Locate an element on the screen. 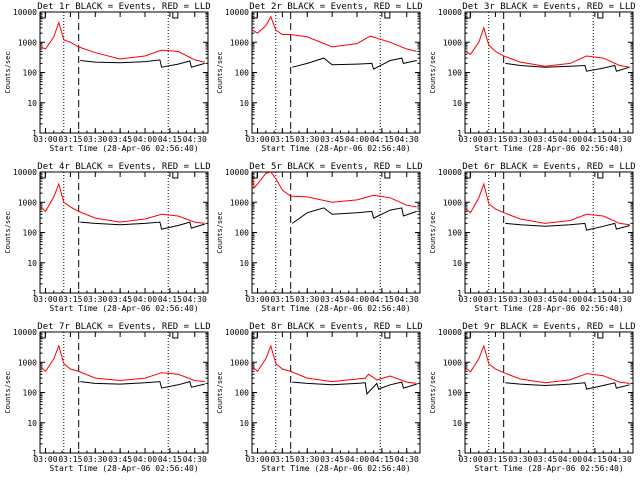 This screenshot has height=480, width=640. panel-title: Det 9r BLACK = Events, RED = LLD is located at coordinates (548, 327).